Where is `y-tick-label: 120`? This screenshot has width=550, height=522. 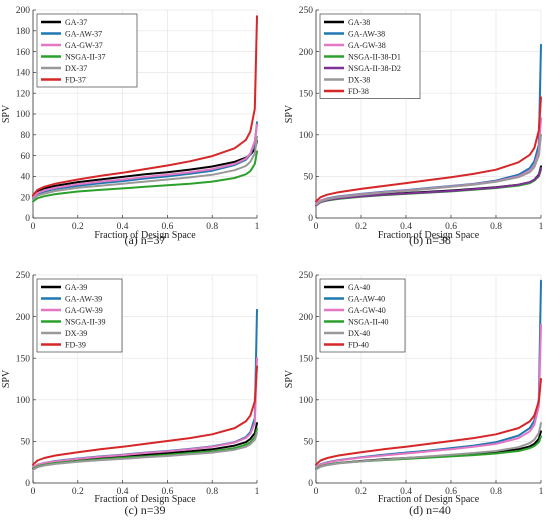
y-tick-label: 120 is located at coordinates (23, 94).